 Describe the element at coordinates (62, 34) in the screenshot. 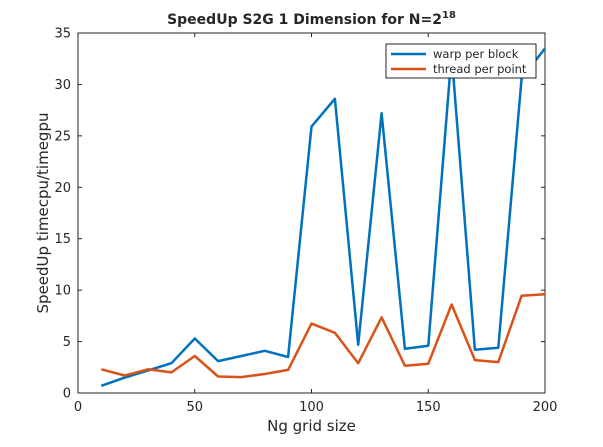

I see `y-tick-label: 35` at that location.